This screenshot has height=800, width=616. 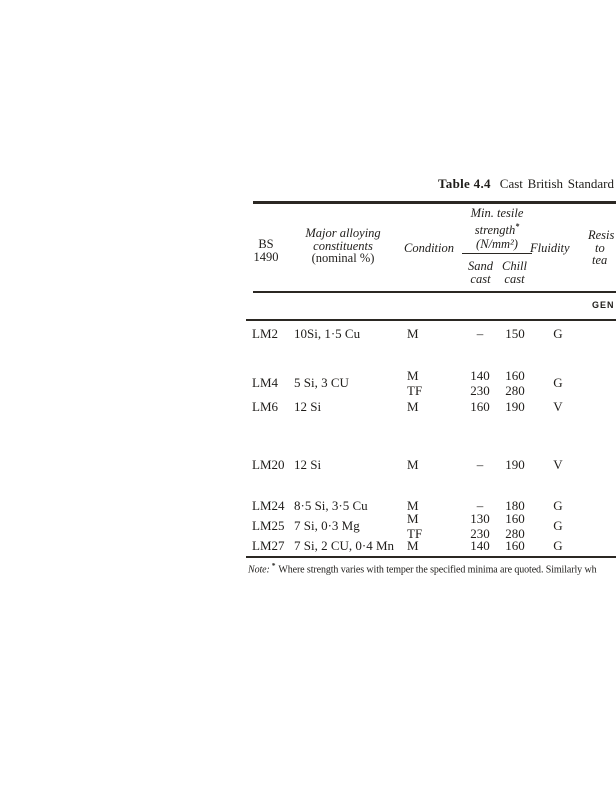 I want to click on tensile-header-underline, so click(x=497, y=253).